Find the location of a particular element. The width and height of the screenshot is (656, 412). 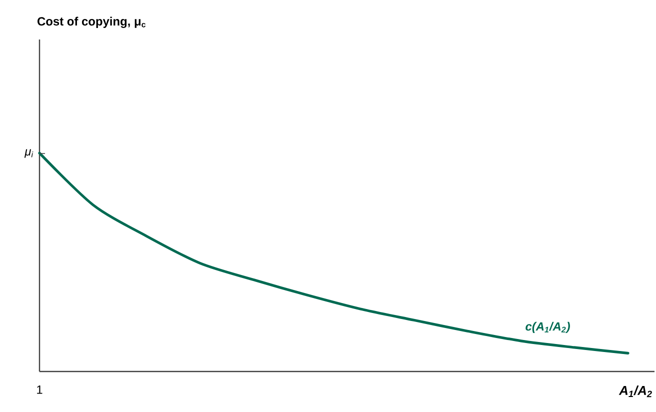

x-axis-title: A$_{1}$/A$_{2}$ is located at coordinates (635, 392).